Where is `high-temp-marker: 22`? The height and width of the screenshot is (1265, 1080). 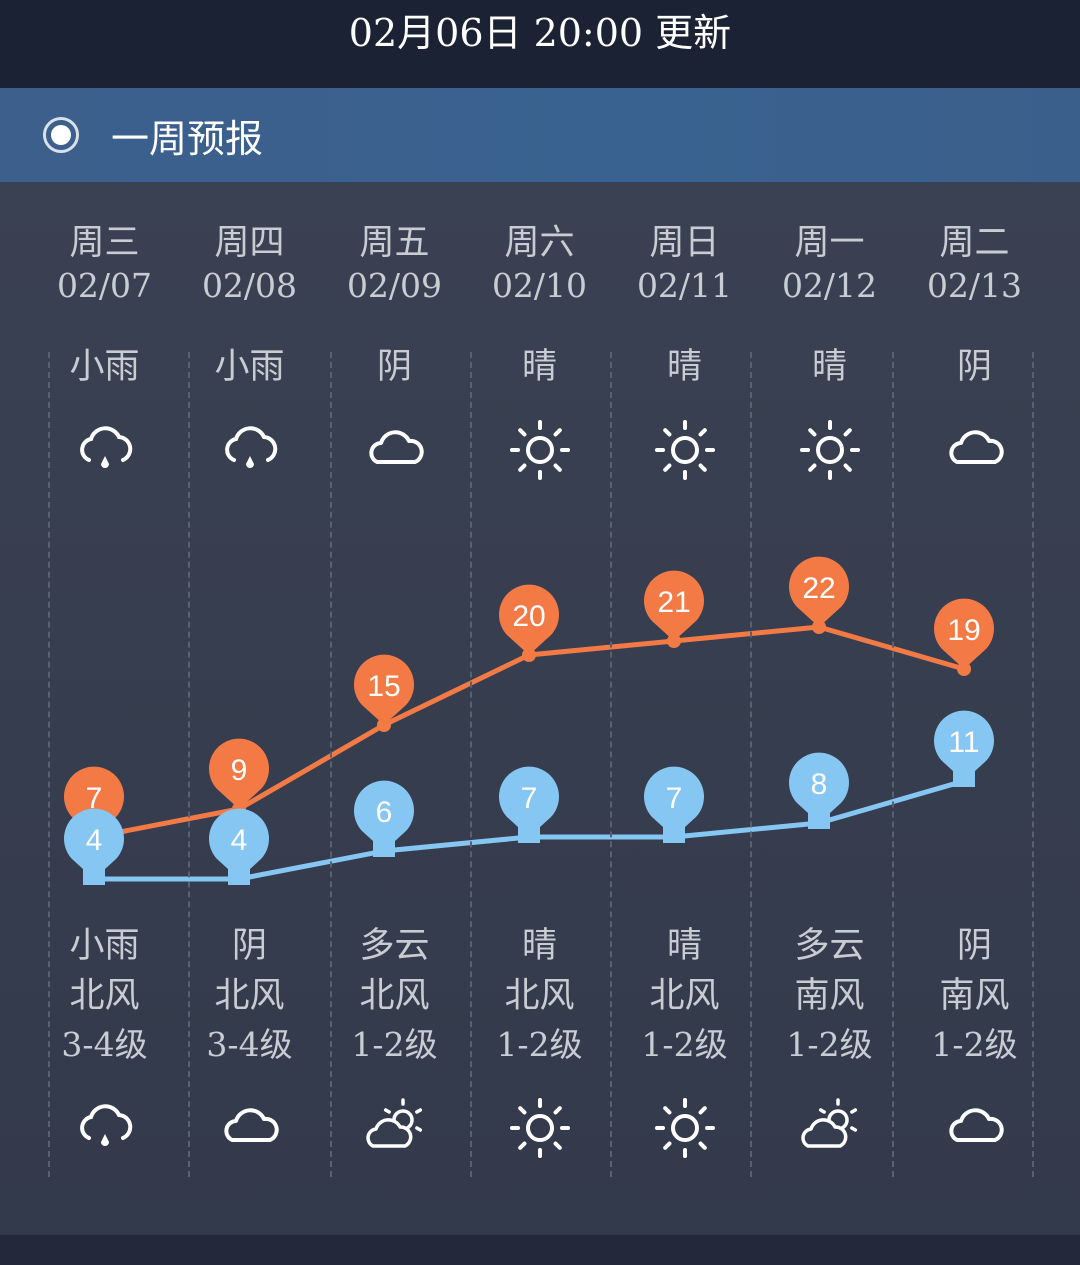 high-temp-marker: 22 is located at coordinates (819, 595).